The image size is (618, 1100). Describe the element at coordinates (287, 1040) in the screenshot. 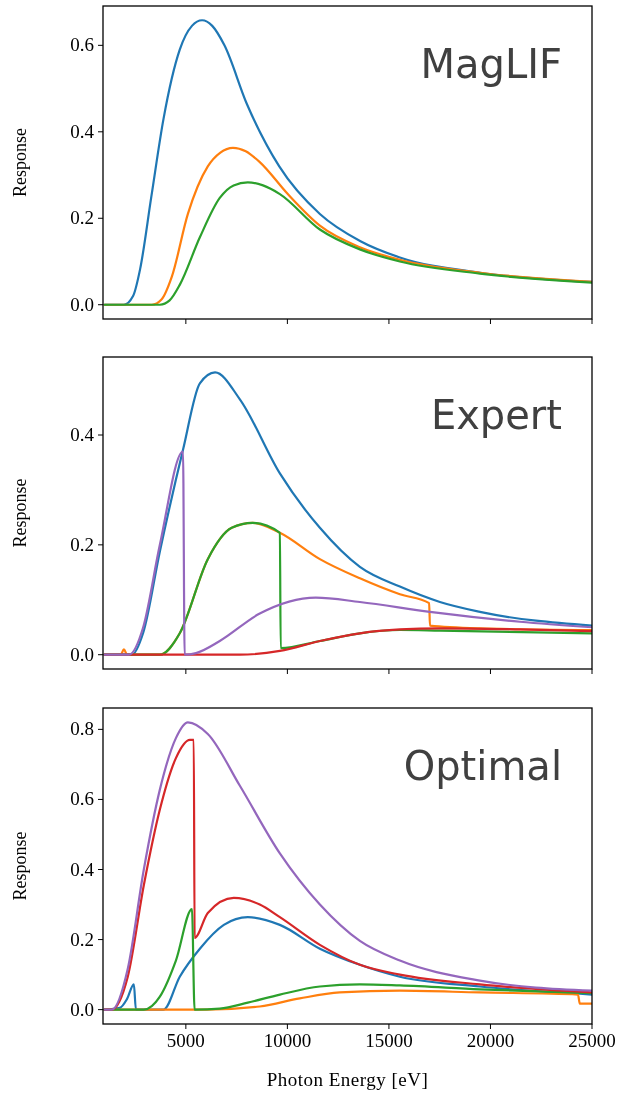

I see `x-tick-label: 10000` at that location.